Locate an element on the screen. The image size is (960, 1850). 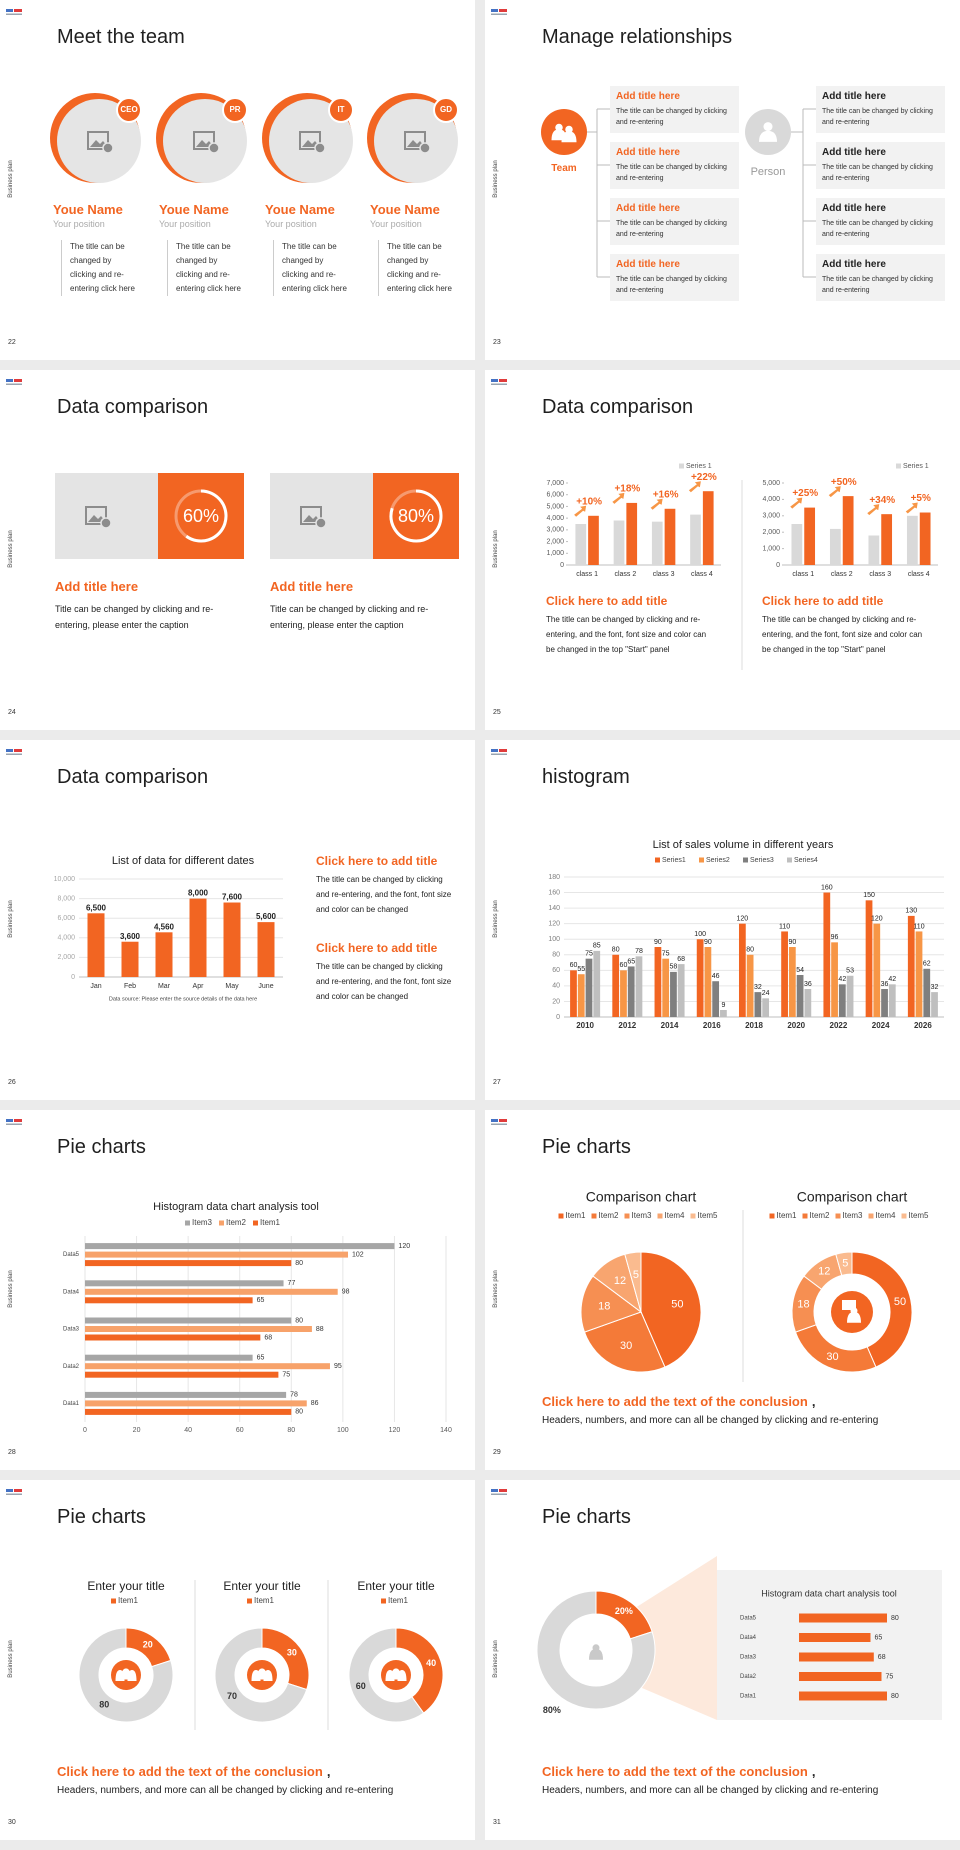
value-label: 32 is located at coordinates (758, 987).